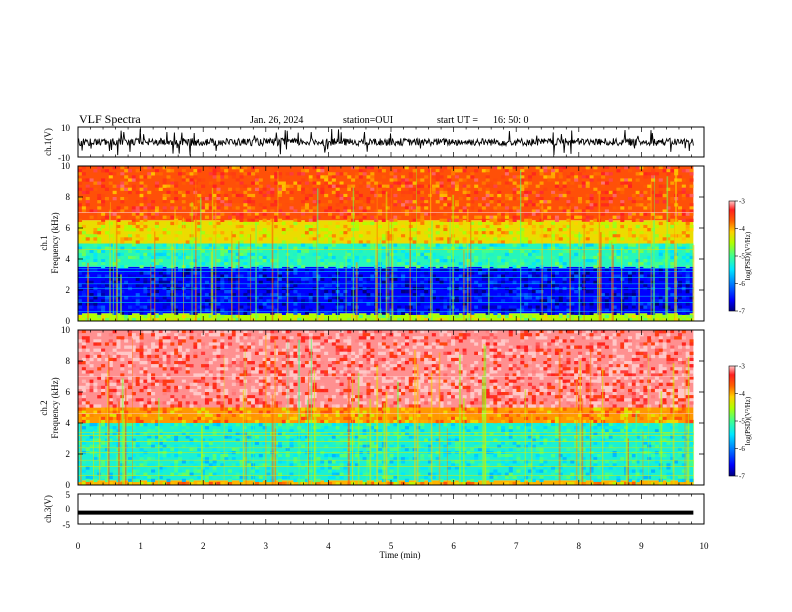  What do you see at coordinates (64, 158) in the screenshot?
I see `ch1-wave-ytick-bottom: -10` at bounding box center [64, 158].